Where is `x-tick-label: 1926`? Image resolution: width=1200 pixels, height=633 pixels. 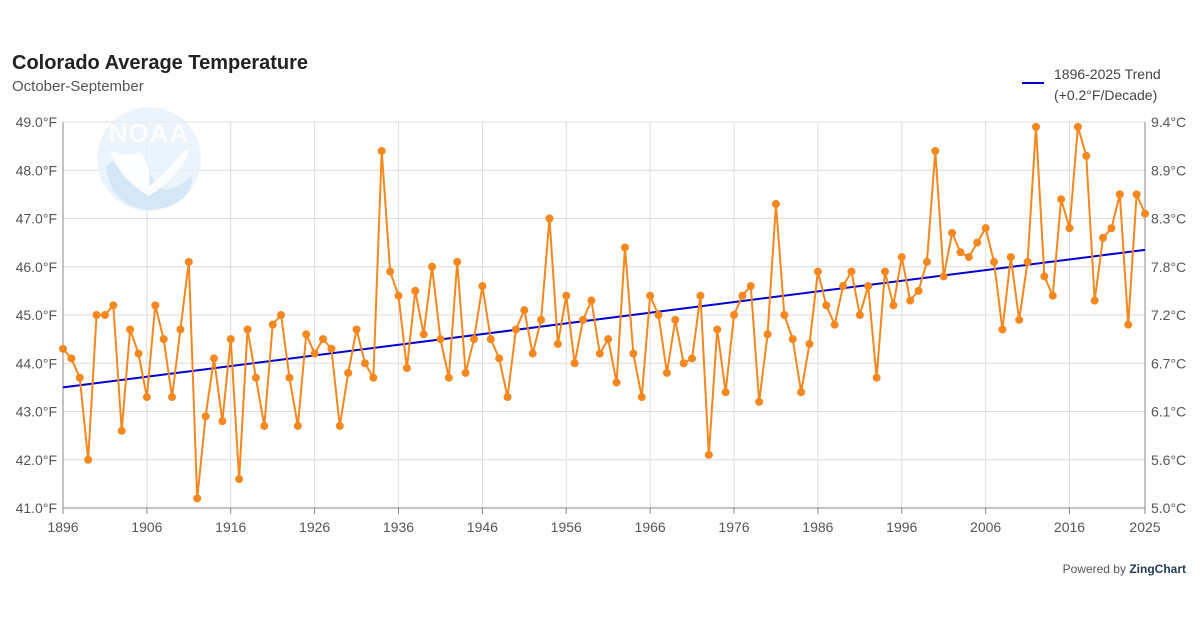 x-tick-label: 1926 is located at coordinates (314, 527).